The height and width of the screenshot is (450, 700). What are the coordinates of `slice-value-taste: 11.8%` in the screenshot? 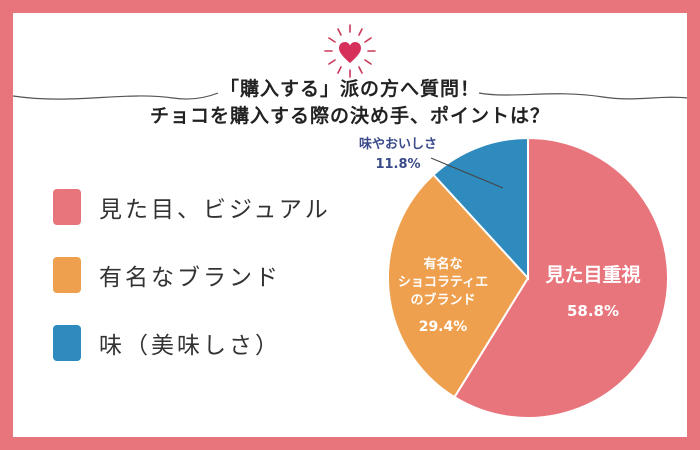 It's located at (397, 164).